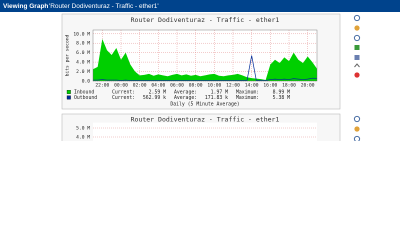 The width and height of the screenshot is (400, 240). What do you see at coordinates (205, 131) in the screenshot?
I see `plot-area` at bounding box center [205, 131].